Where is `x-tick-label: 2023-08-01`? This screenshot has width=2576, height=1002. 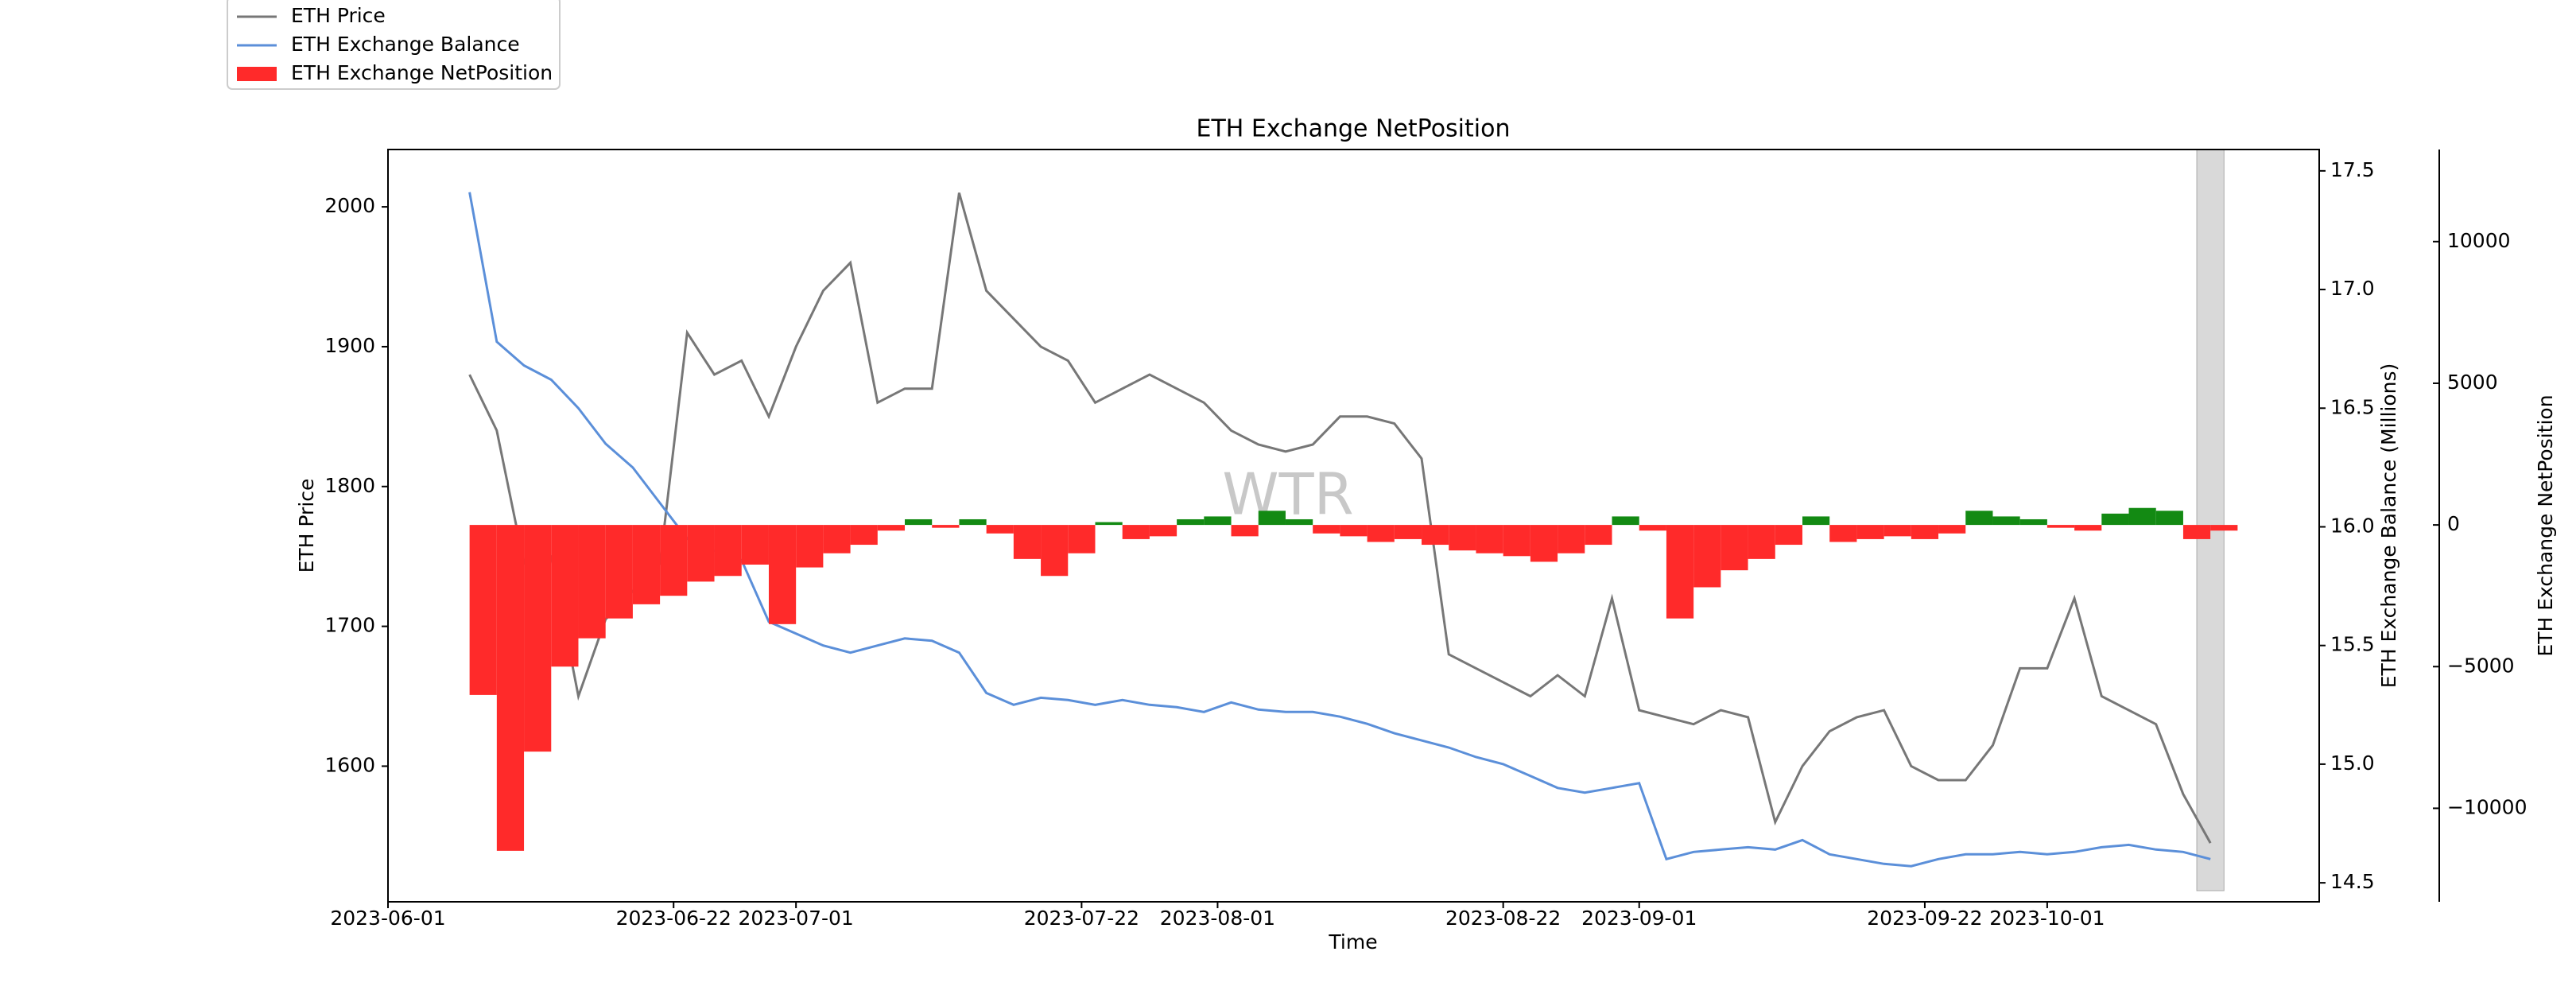 x-tick-label: 2023-08-01 is located at coordinates (1217, 918).